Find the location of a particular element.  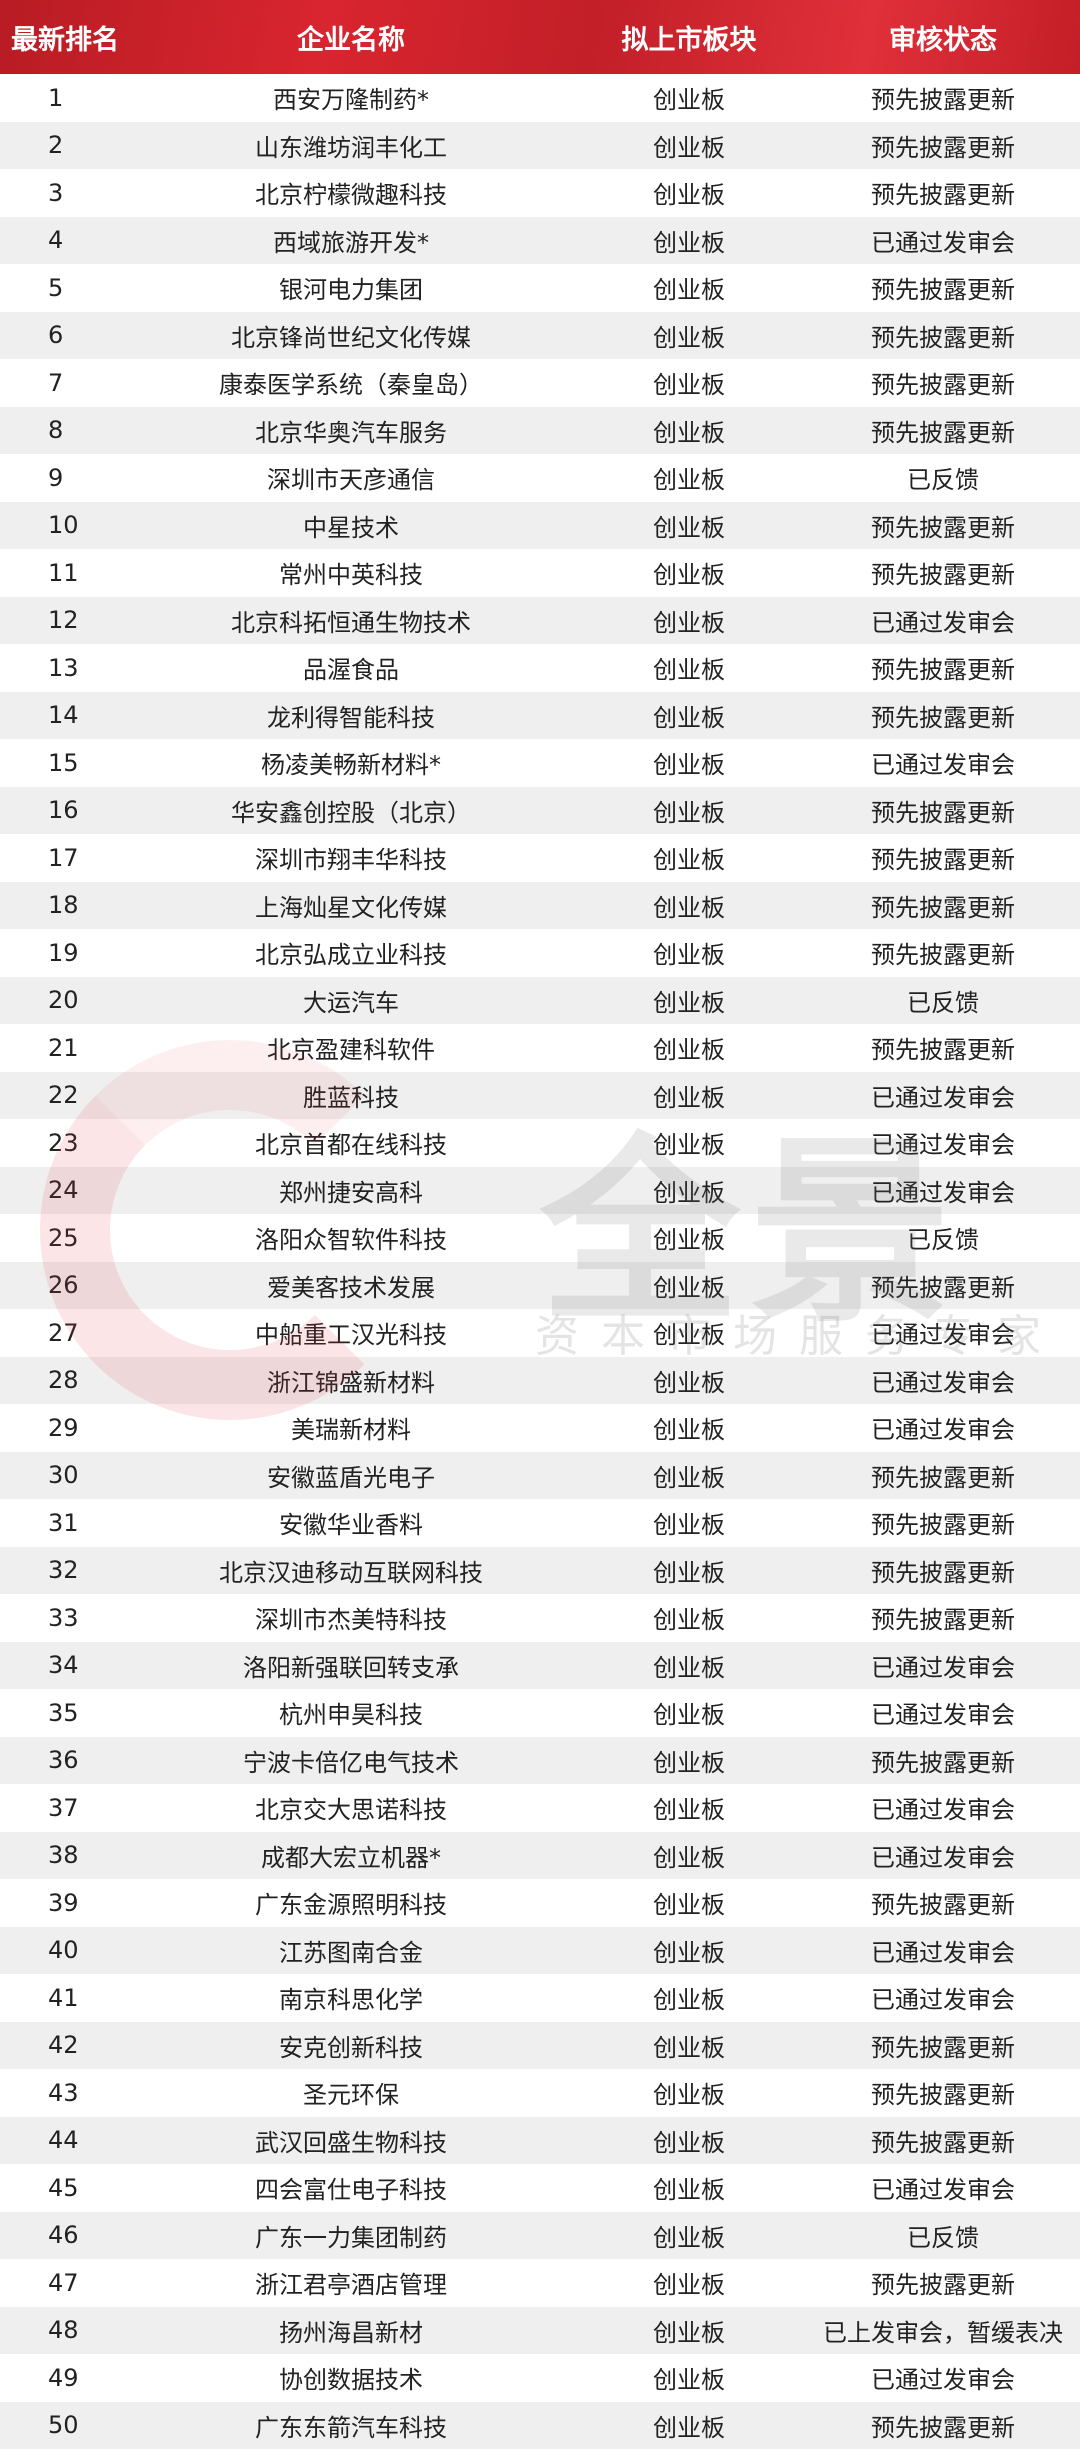

rank-cell: 41 is located at coordinates (63, 1997).